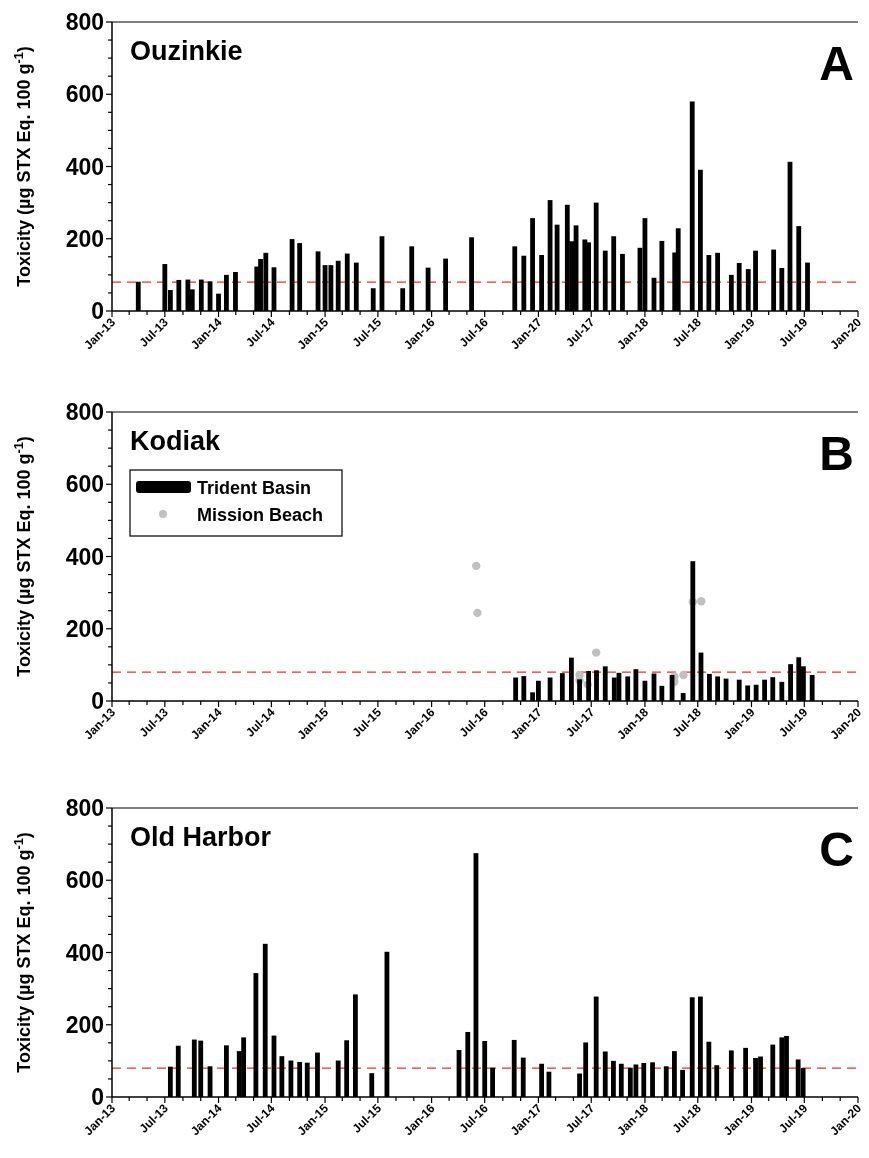 This screenshot has height=1158, width=869. I want to click on legend-label: Mission Beach, so click(260, 515).